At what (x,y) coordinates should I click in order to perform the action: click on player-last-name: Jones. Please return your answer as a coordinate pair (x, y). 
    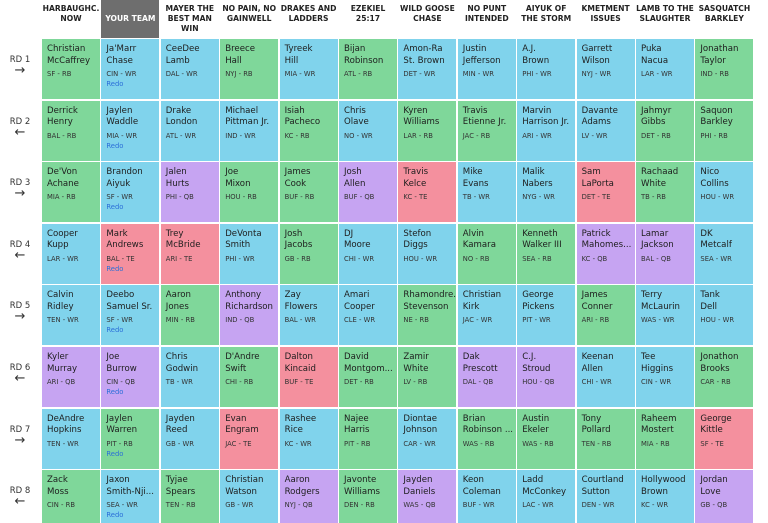
    Looking at the image, I should click on (177, 306).